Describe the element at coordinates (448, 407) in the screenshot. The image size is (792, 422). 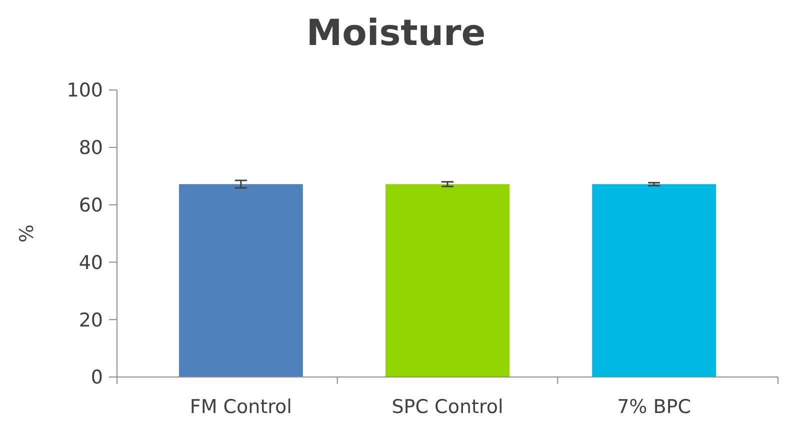
I see `x-tick-label: SPC Control` at that location.